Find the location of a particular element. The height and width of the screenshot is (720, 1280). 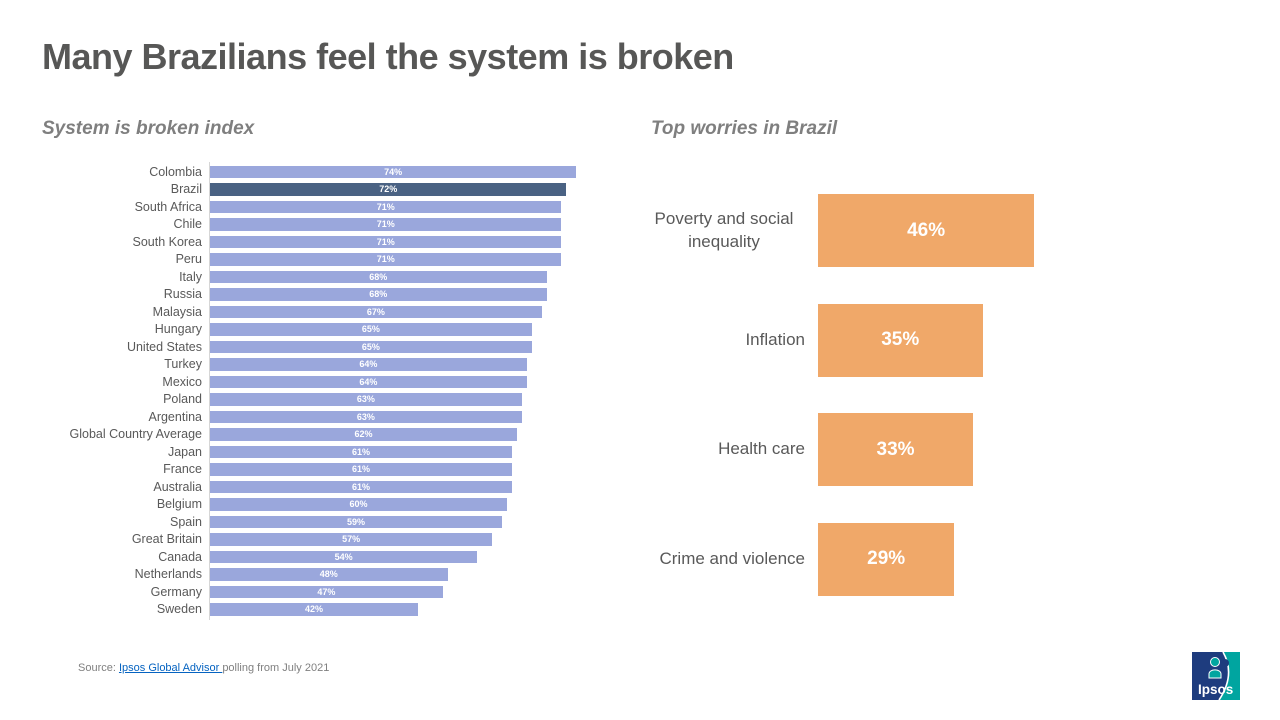

country-row: Argentina 63% is located at coordinates (352, 417).